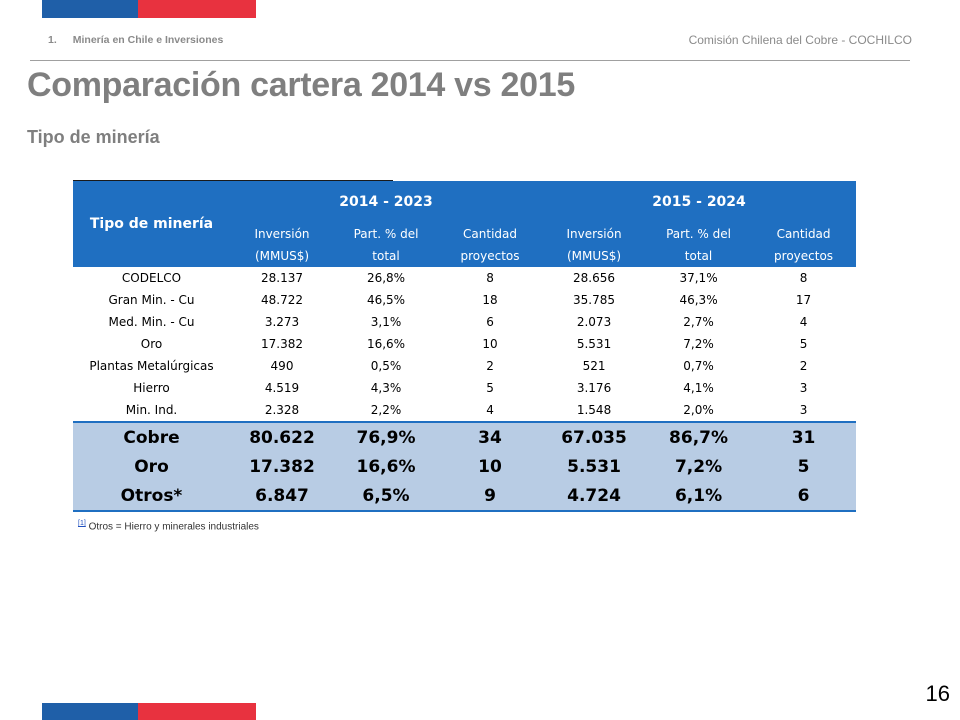 The image size is (960, 720). What do you see at coordinates (151, 278) in the screenshot?
I see `row-label: CODELCO` at bounding box center [151, 278].